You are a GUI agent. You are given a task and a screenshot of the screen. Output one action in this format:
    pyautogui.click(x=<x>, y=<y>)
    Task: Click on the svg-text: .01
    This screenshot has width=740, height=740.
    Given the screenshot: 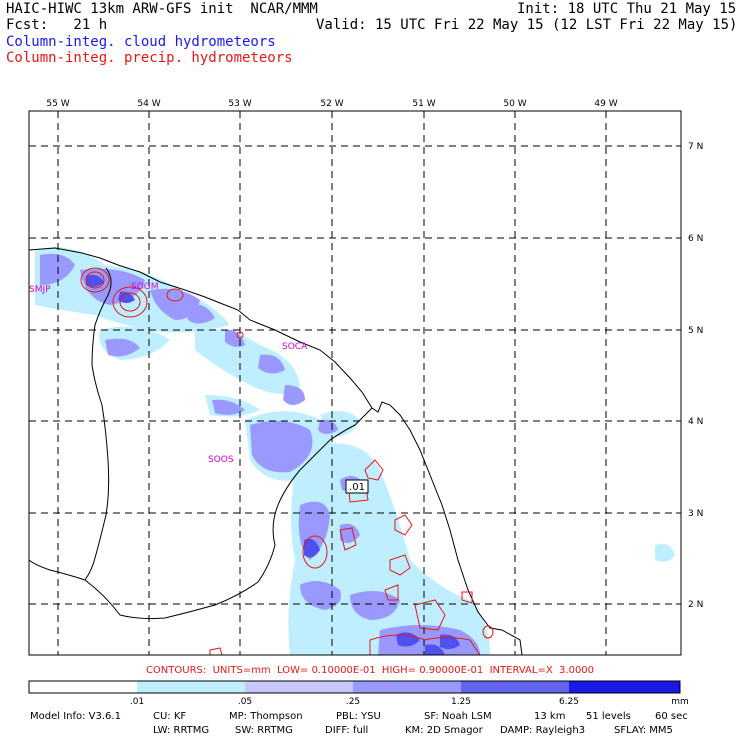 What is the action you would take?
    pyautogui.click(x=357, y=487)
    